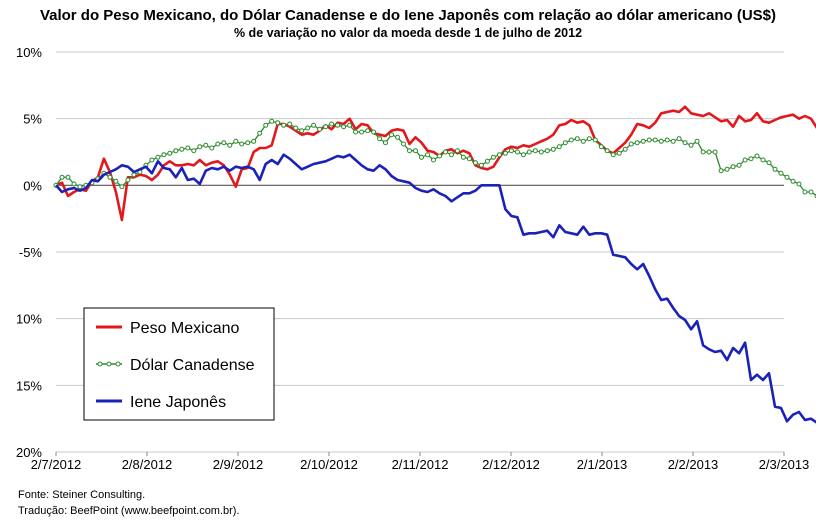 Image resolution: width=816 pixels, height=526 pixels. What do you see at coordinates (147, 464) in the screenshot?
I see `x-tick-label: 2/8/2012` at bounding box center [147, 464].